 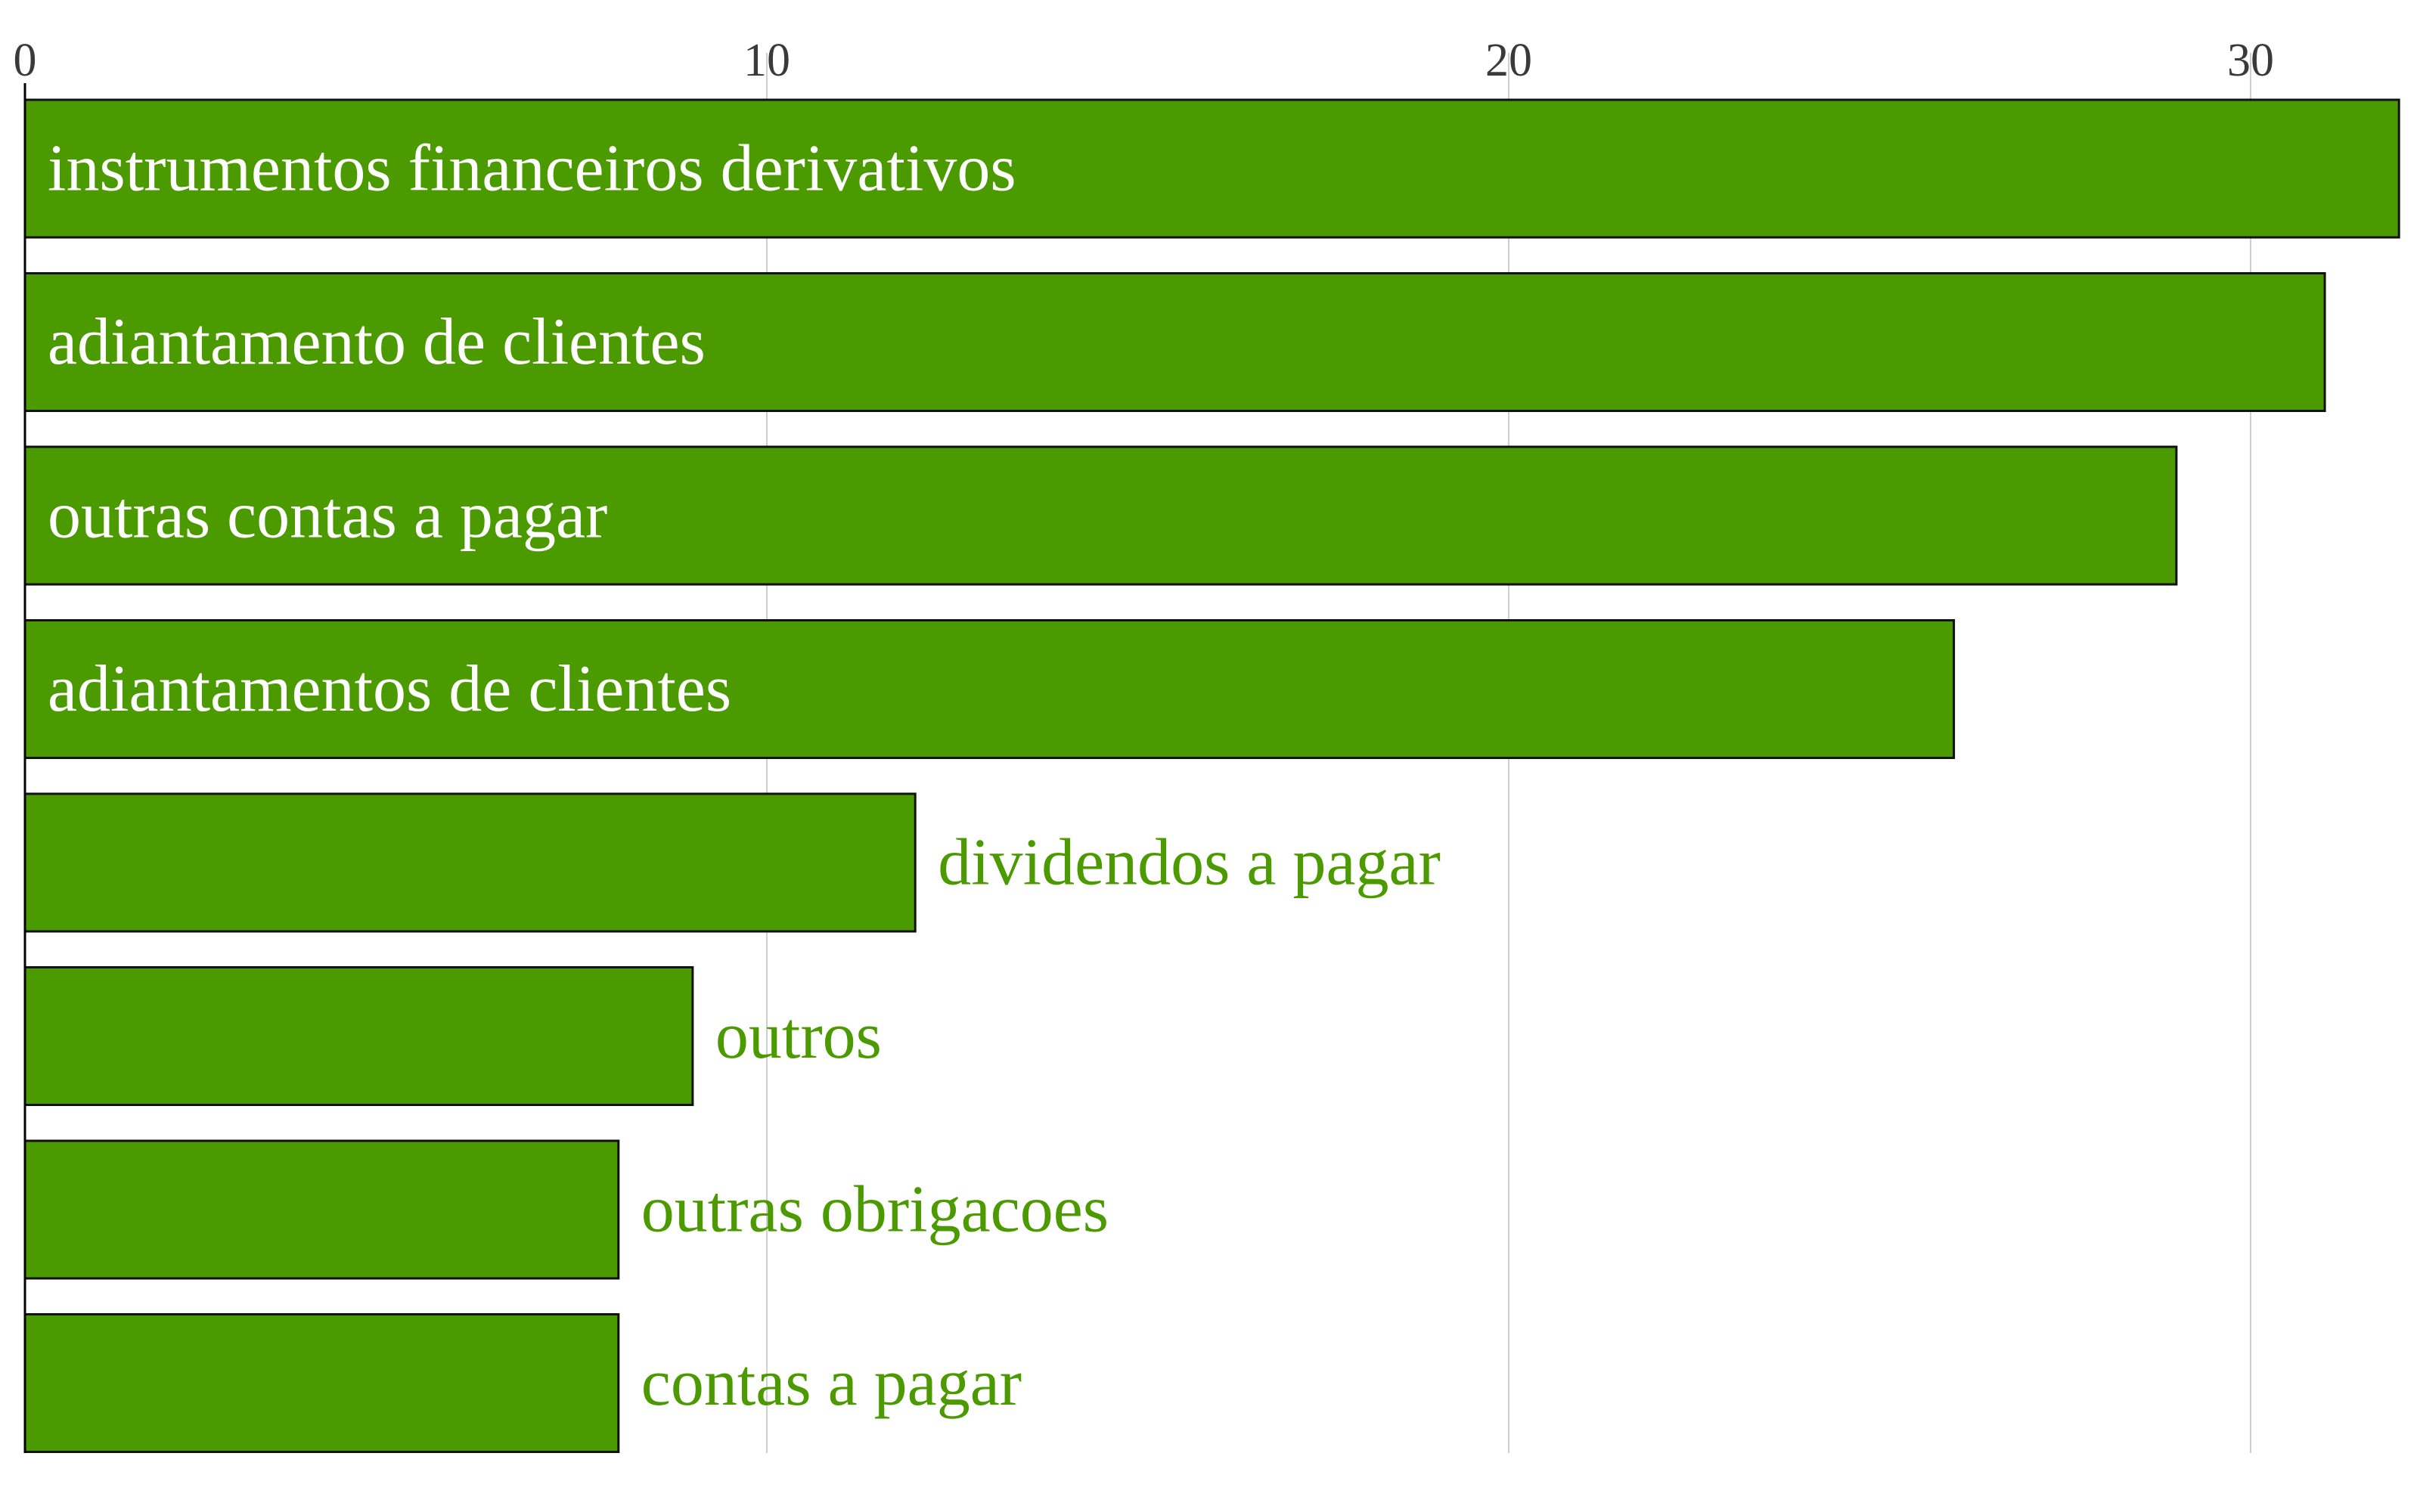 I want to click on x-tick-label: 20, so click(x=1508, y=60).